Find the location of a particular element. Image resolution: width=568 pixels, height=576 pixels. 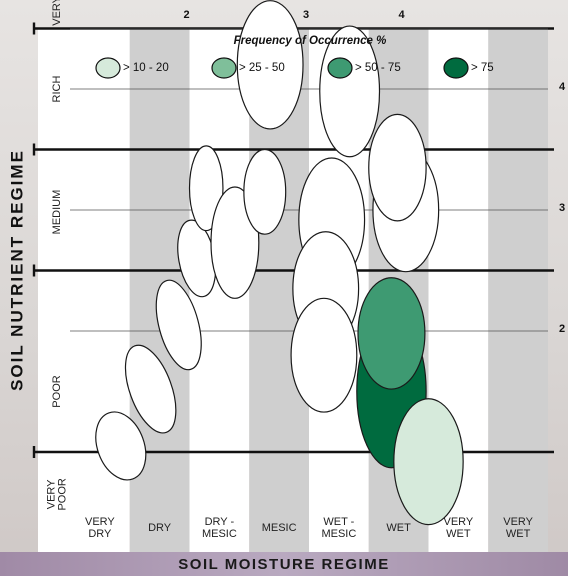

y-axis-title: SOIL NUTRIENT REGIME is located at coordinates (16, 270).